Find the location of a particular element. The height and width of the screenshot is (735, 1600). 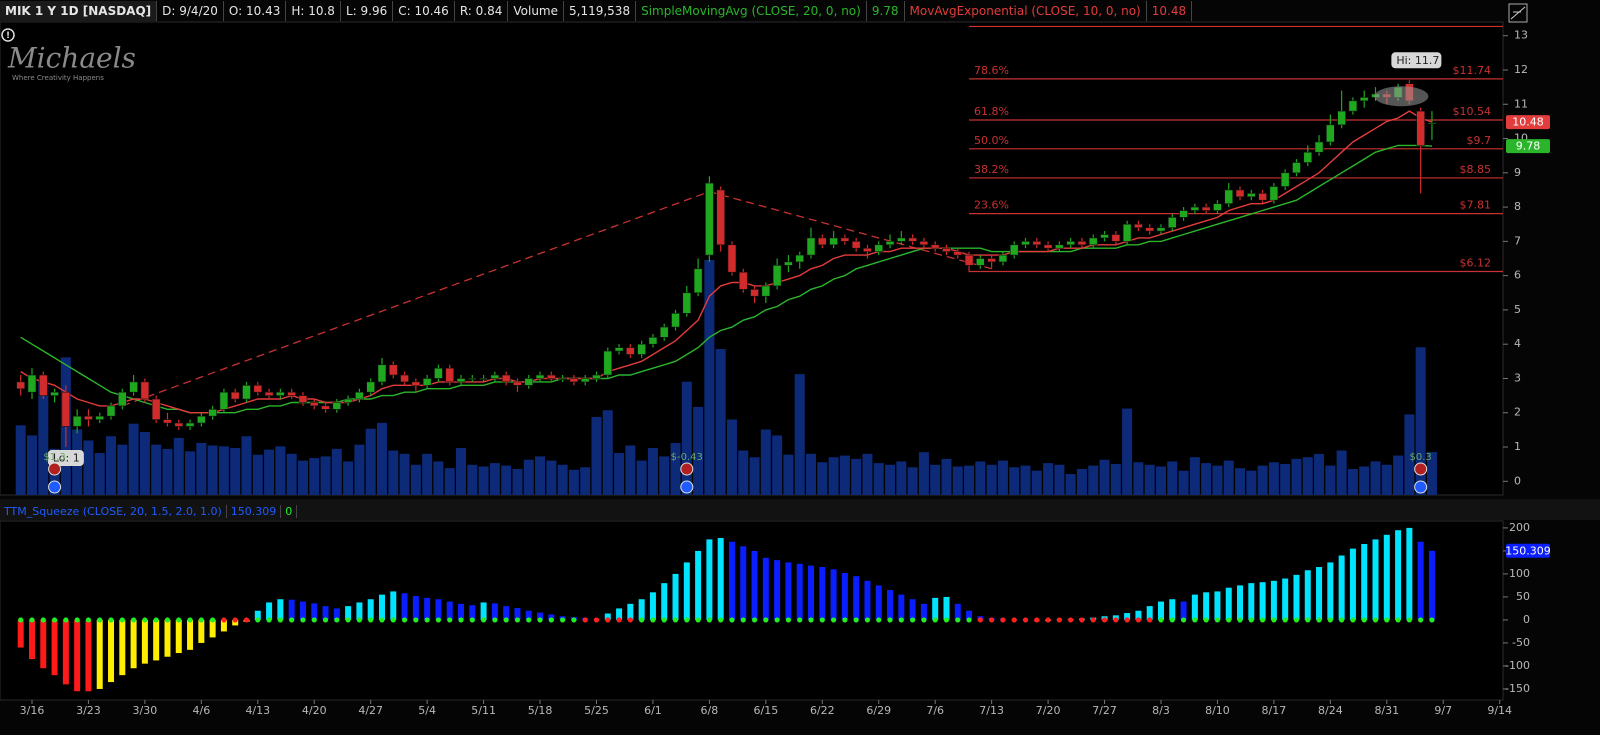

event-label: $1.3 is located at coordinates (54, 457).